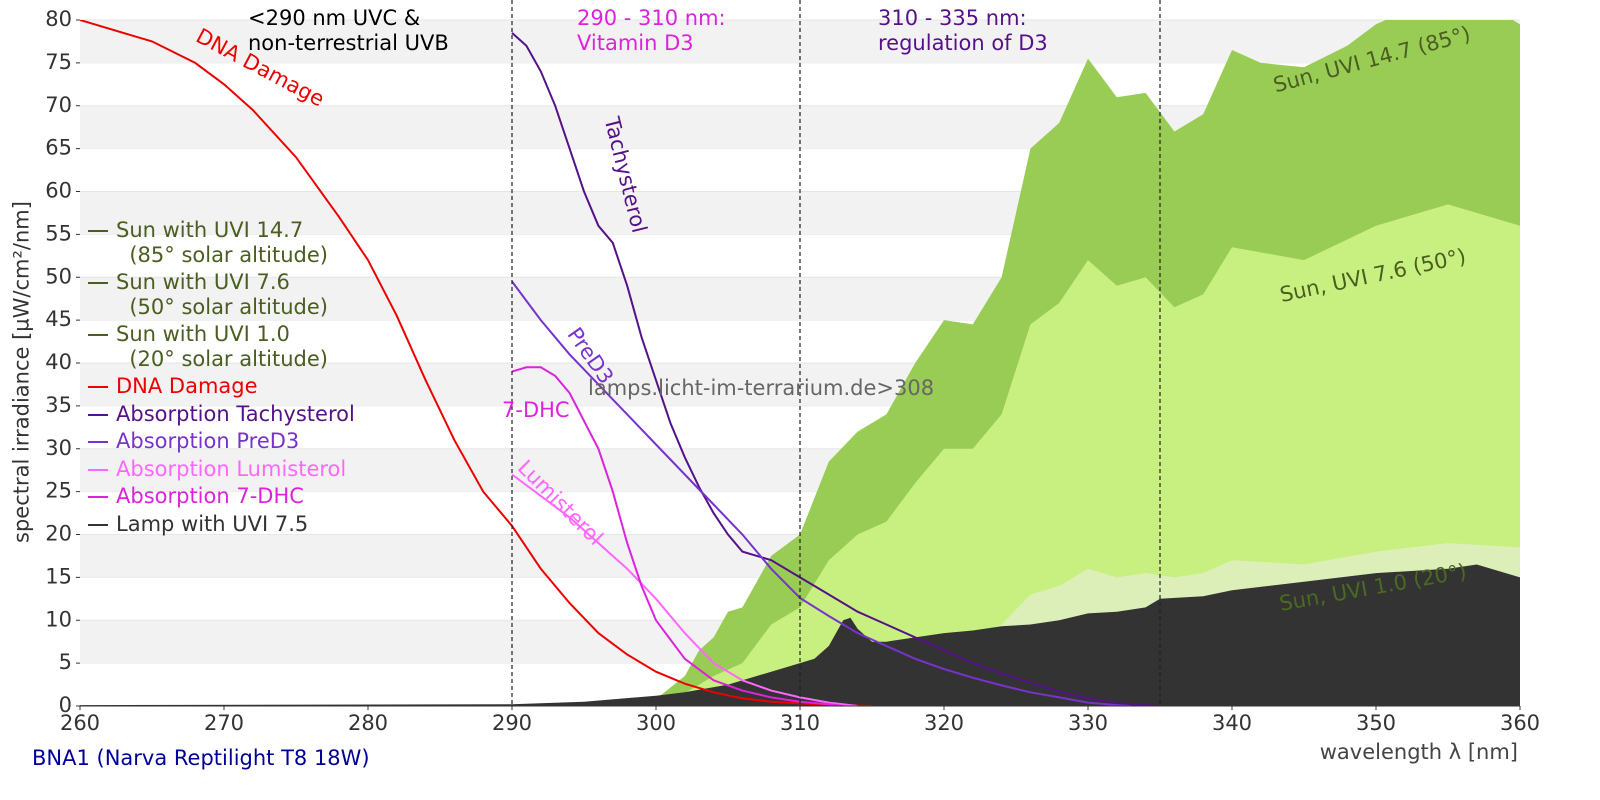  Describe the element at coordinates (210, 496) in the screenshot. I see `legend-label: Absorption 7-DHC` at that location.